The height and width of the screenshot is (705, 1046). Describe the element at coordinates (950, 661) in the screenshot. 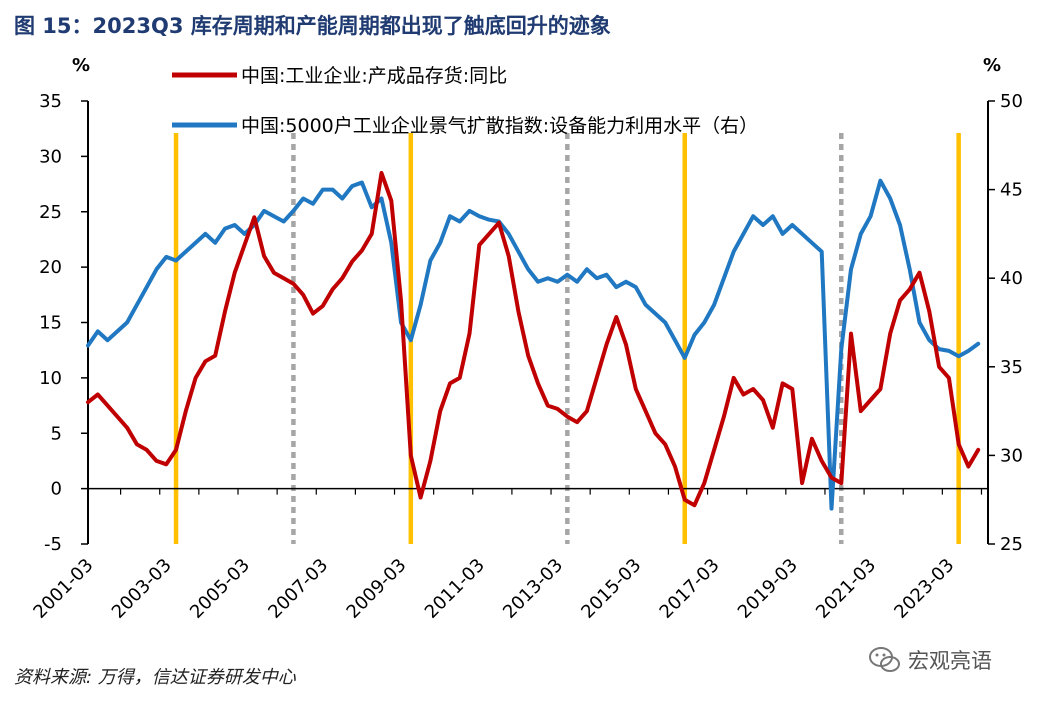

I see `watermark-text: 宏观亮语` at that location.